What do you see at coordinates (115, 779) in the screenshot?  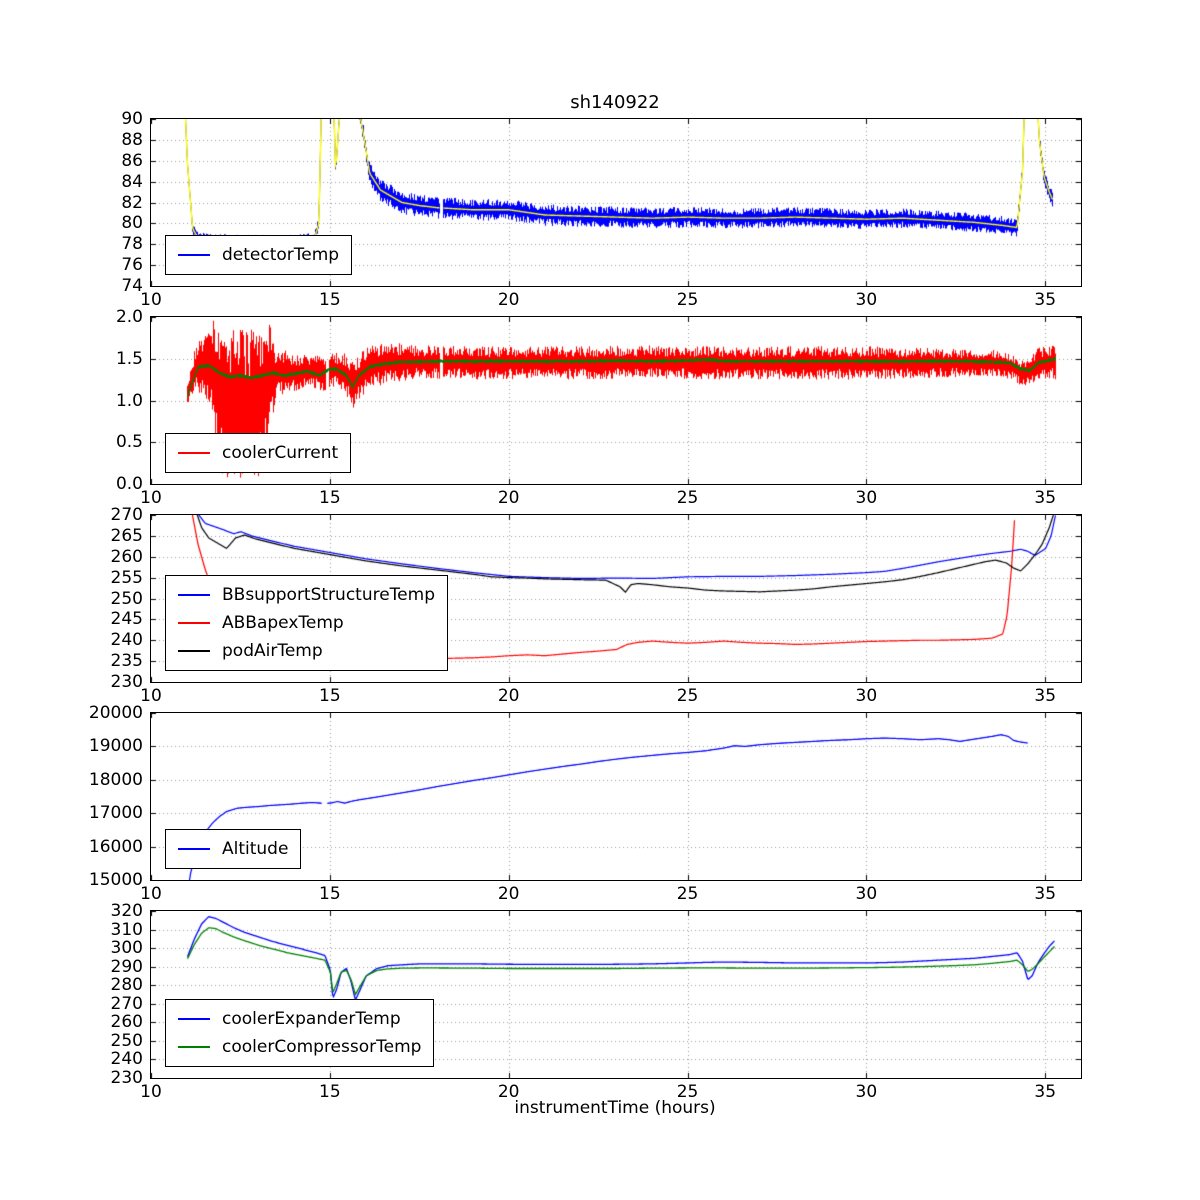 I see `y-tick-label: 18000` at bounding box center [115, 779].